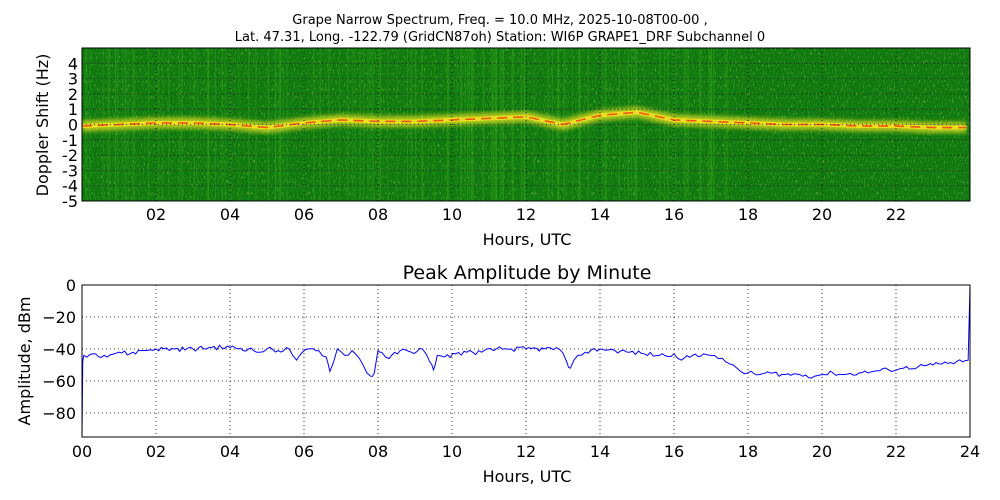 The height and width of the screenshot is (500, 1000). What do you see at coordinates (73, 94) in the screenshot?
I see `spectrogram-y-tick-label: 2` at bounding box center [73, 94].